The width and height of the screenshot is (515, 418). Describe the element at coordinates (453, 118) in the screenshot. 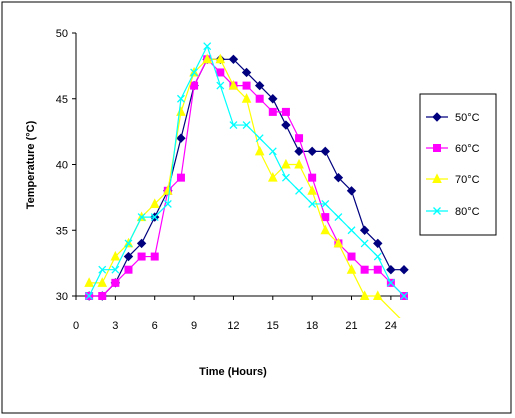

I see `legend-item: 50°C` at that location.